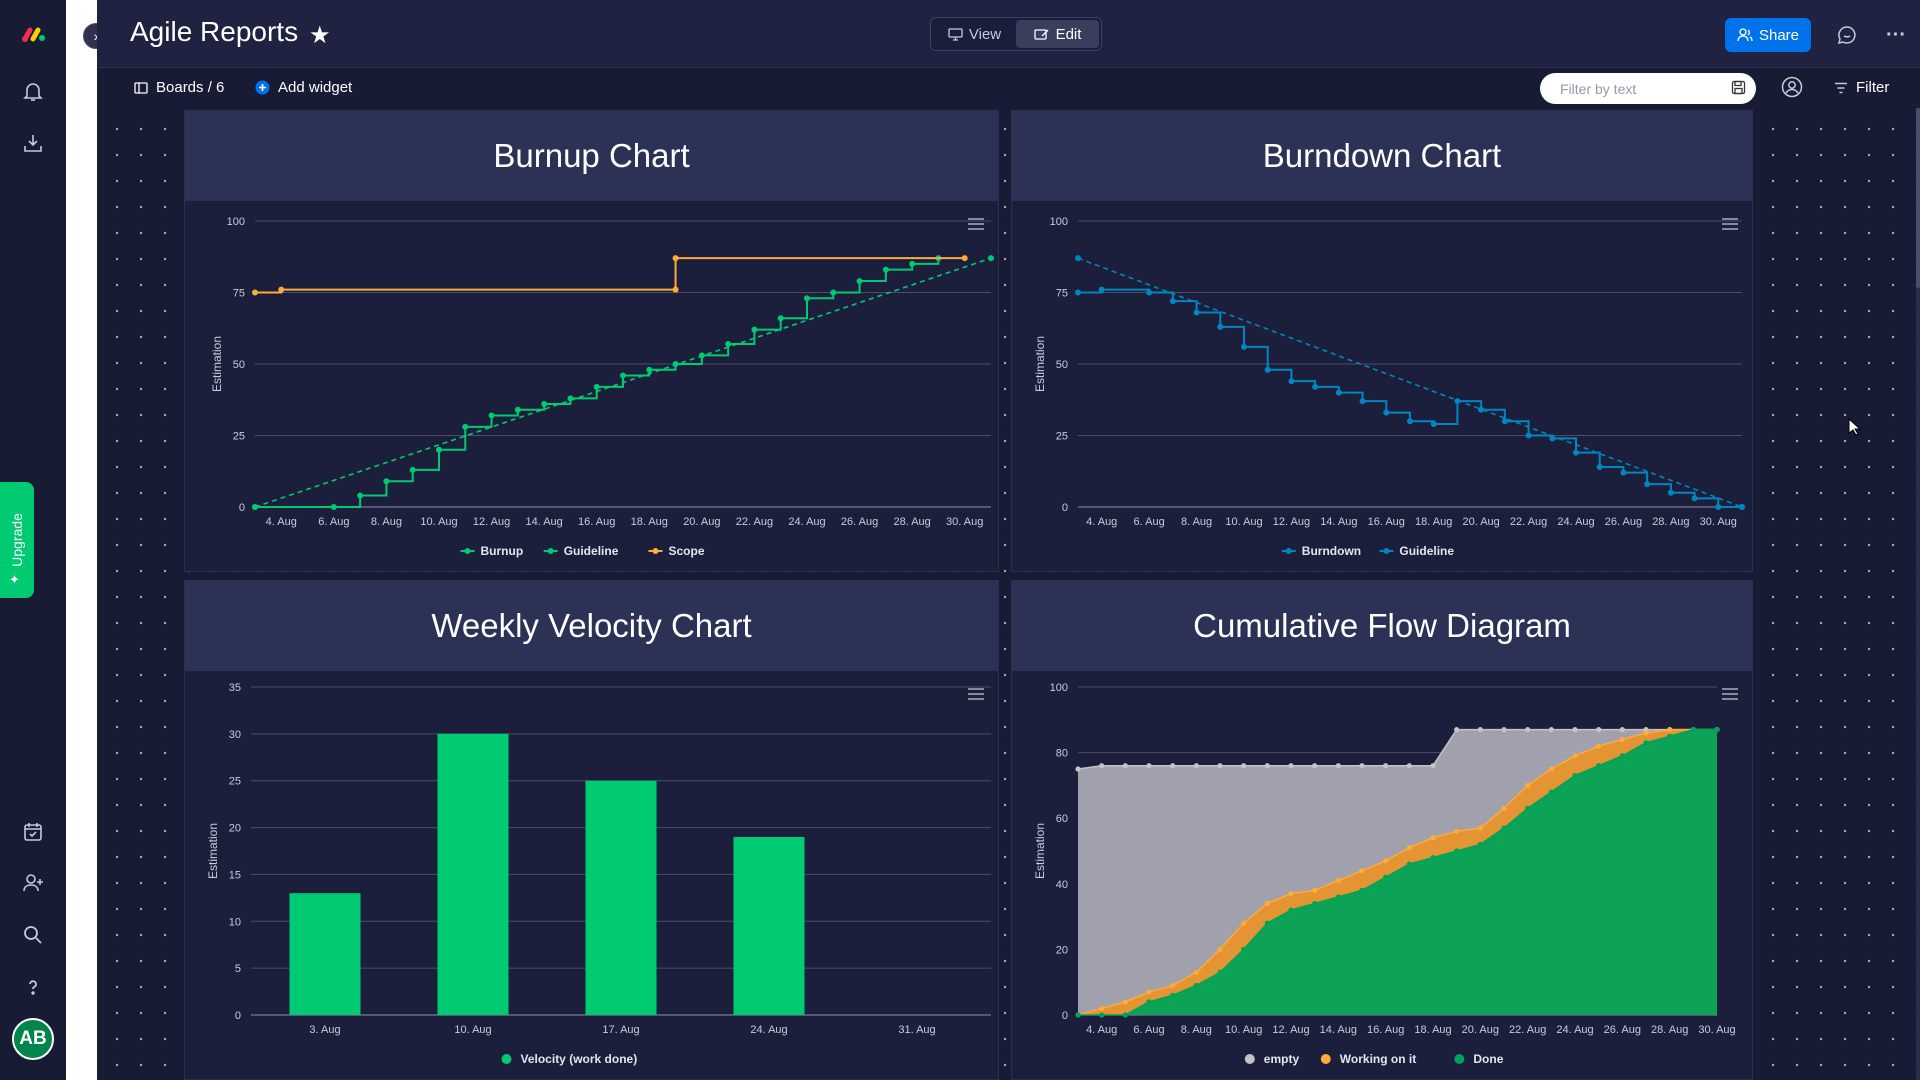 Image resolution: width=1920 pixels, height=1080 pixels. Describe the element at coordinates (1426, 551) in the screenshot. I see `legend-label: Guideline` at that location.